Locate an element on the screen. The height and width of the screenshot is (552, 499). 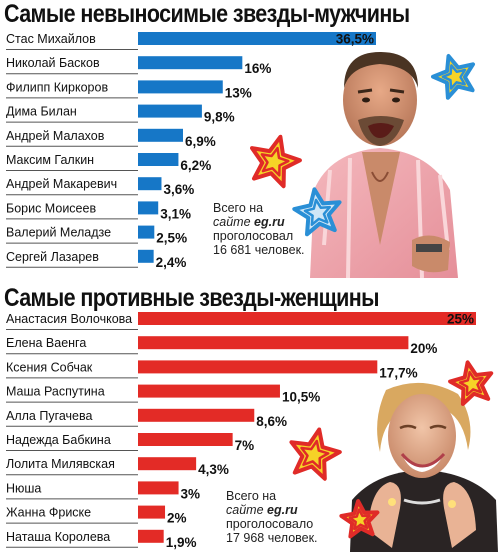
men-value-label: 36,5% is located at coordinates (355, 39).